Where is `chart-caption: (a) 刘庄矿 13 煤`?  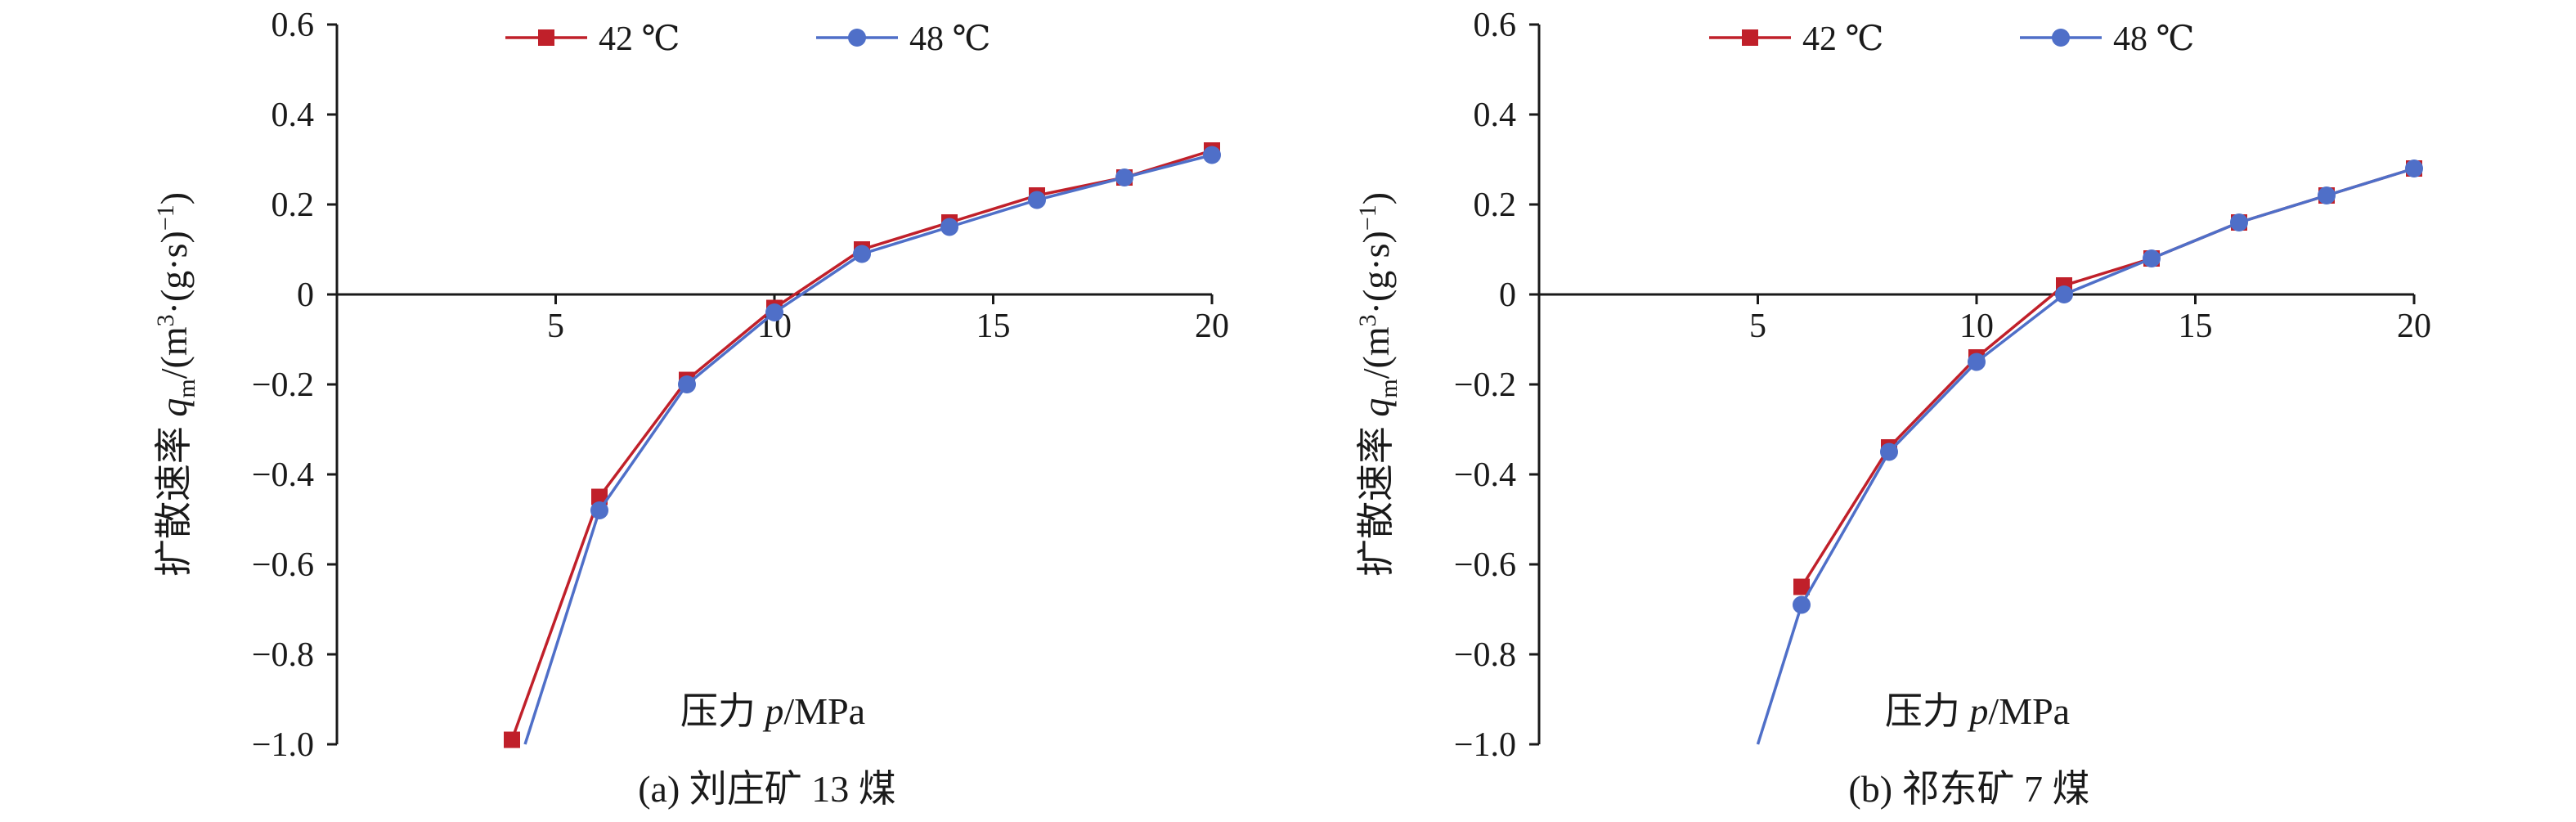
chart-caption: (a) 刘庄矿 13 煤 is located at coordinates (767, 789).